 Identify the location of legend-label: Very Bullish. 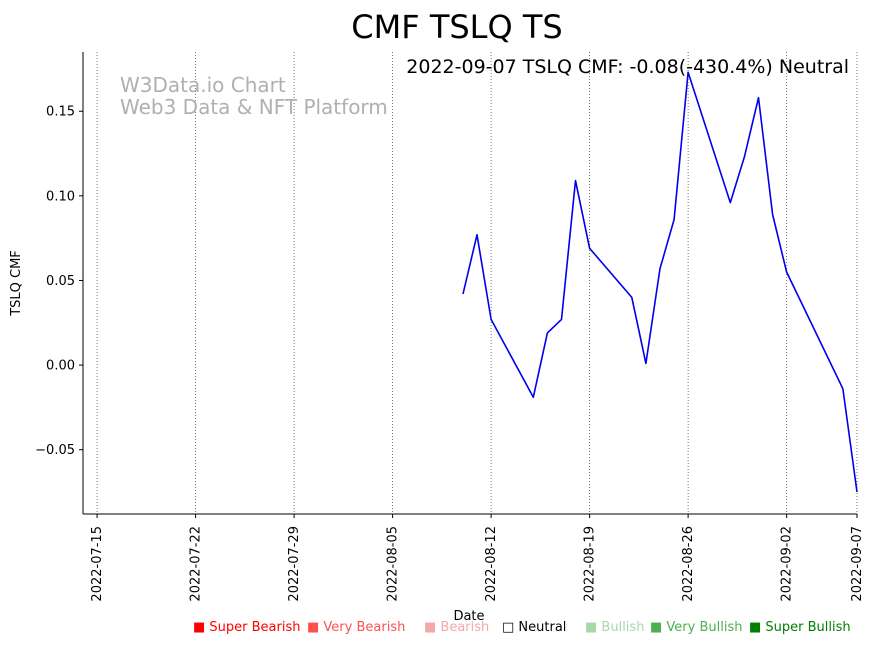
(704, 627).